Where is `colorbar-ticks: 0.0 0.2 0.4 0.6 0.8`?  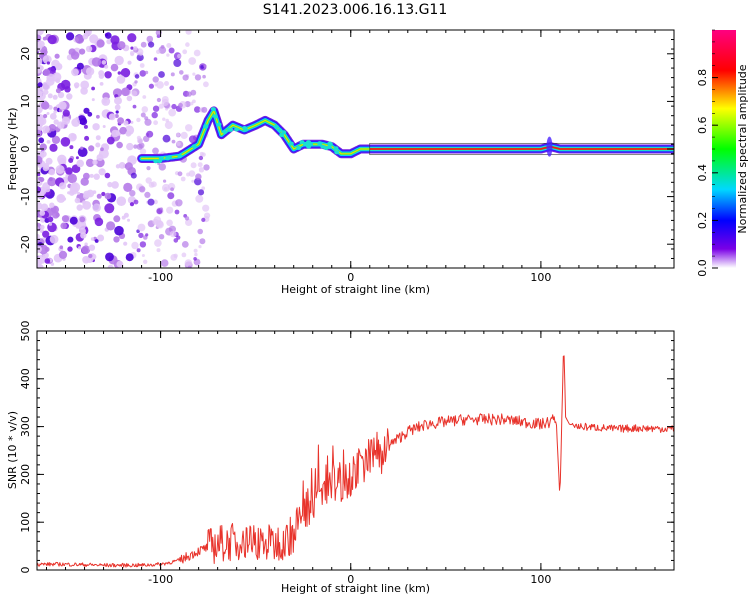 colorbar-ticks: 0.0 0.2 0.4 0.6 0.8 is located at coordinates (707, 153).